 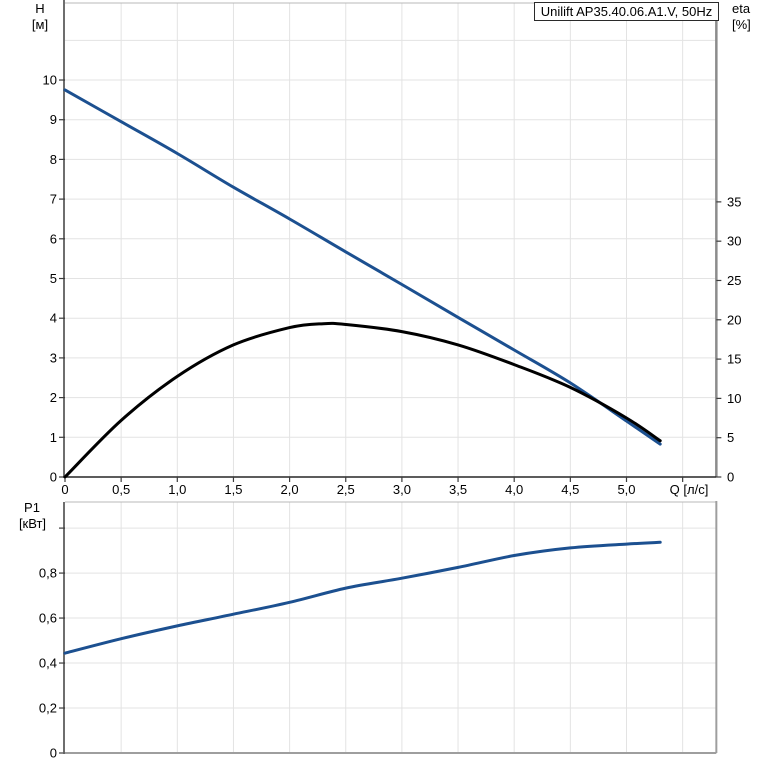 What do you see at coordinates (121, 489) in the screenshot?
I see `x-tick-label: 0,5` at bounding box center [121, 489].